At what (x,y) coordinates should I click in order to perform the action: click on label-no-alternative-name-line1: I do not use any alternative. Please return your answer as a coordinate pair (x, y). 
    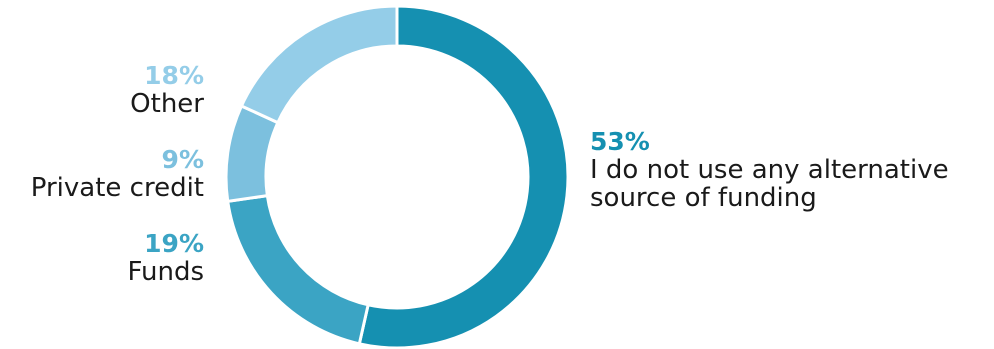
    Looking at the image, I should click on (769, 169).